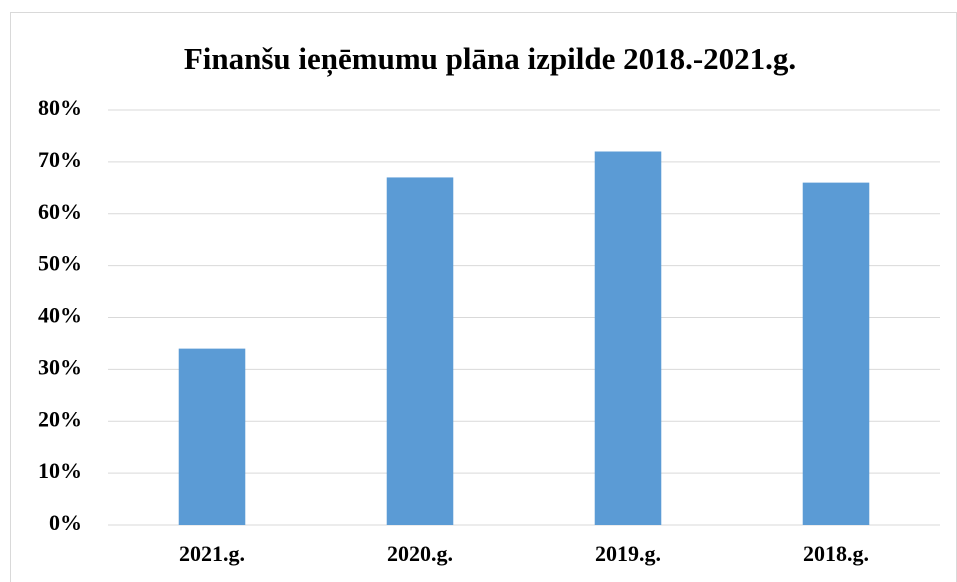 This screenshot has width=957, height=582. Describe the element at coordinates (60, 107) in the screenshot. I see `y-tick-label: 80%` at that location.